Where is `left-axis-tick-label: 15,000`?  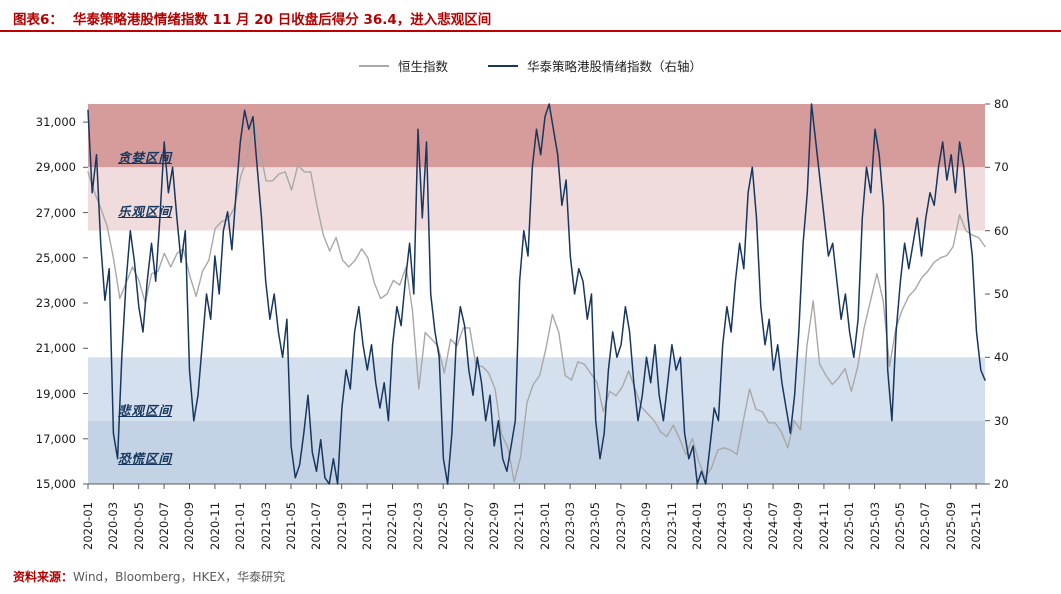
left-axis-tick-label: 15,000 is located at coordinates (55, 484).